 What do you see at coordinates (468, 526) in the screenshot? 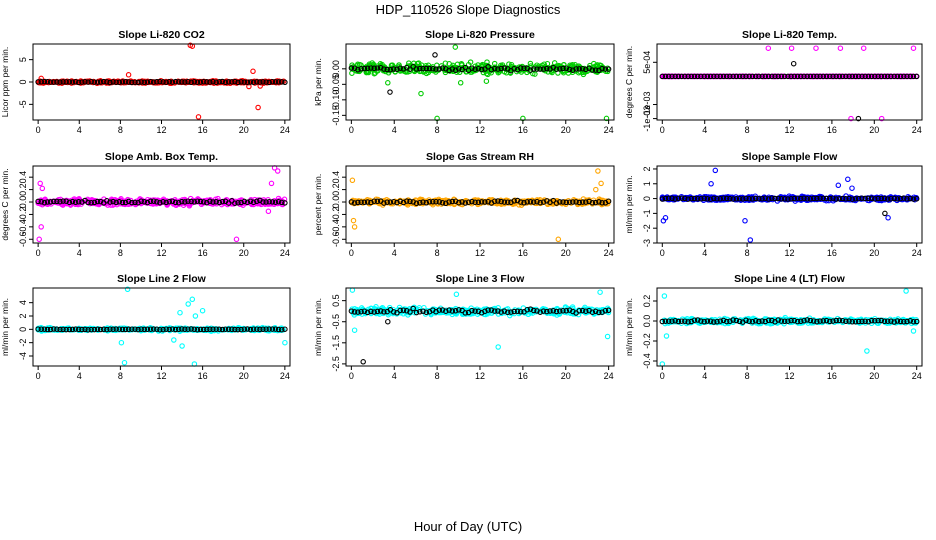
I see `figure-xlabel: Hour of Day (UTC)` at bounding box center [468, 526].